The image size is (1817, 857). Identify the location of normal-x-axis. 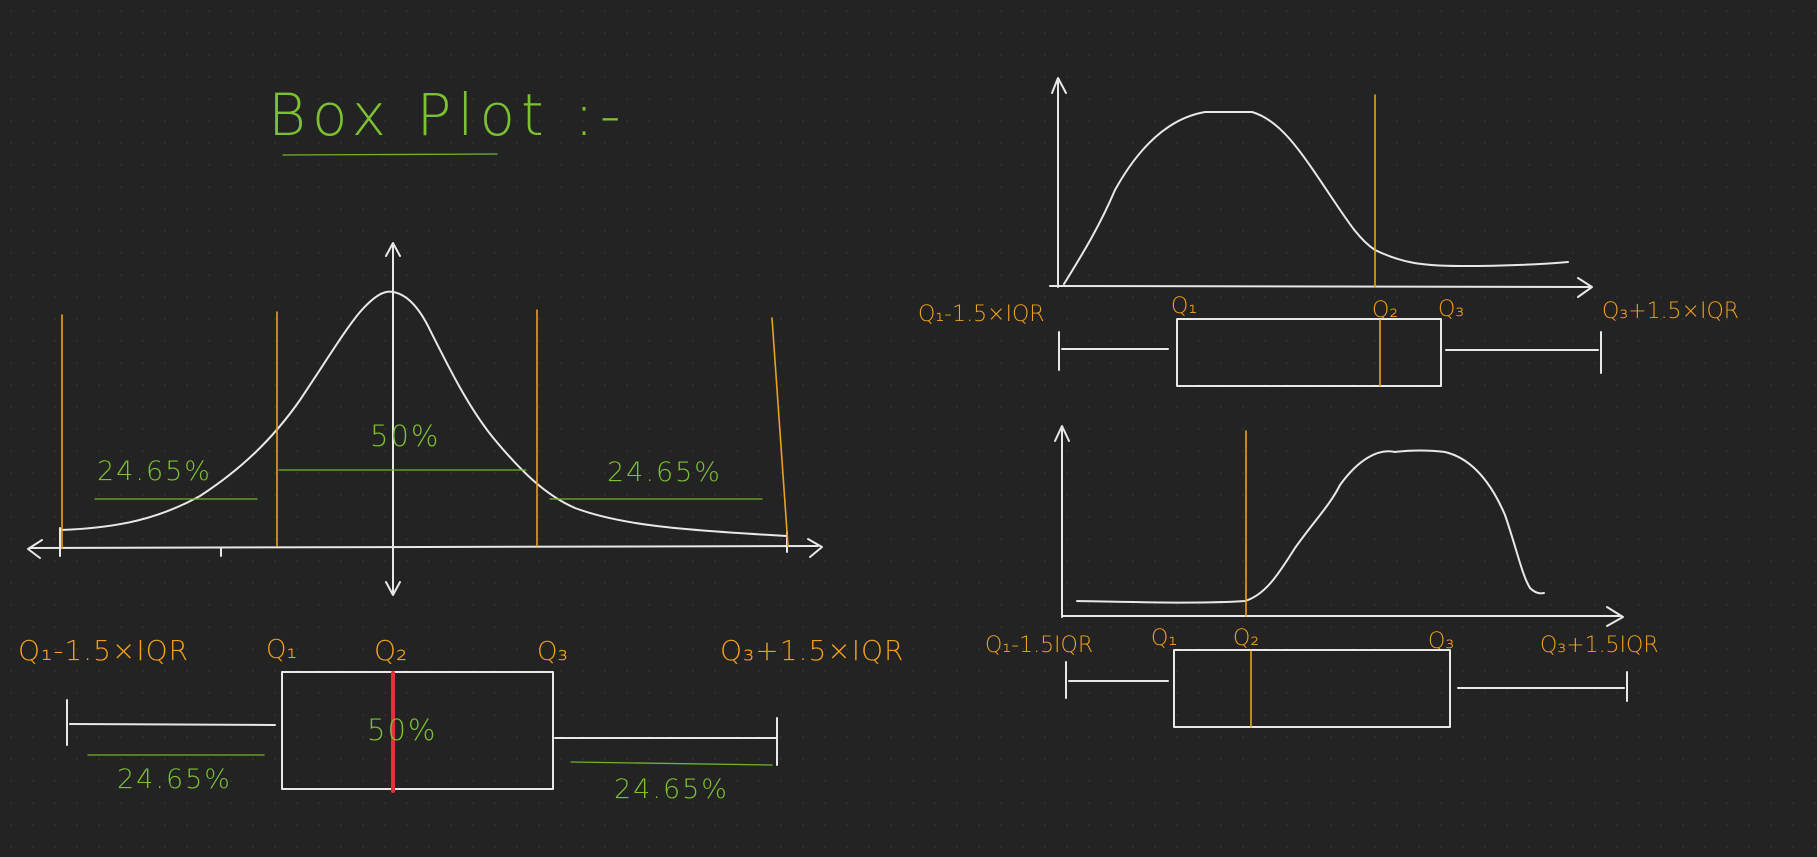
(424, 547).